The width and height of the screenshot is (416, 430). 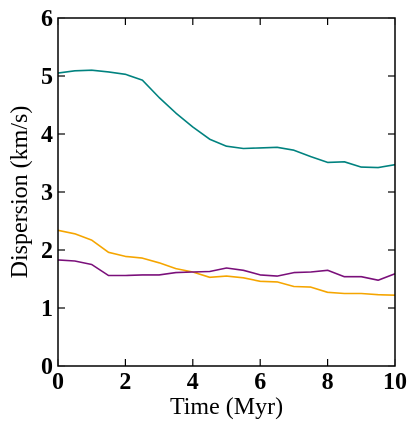 I want to click on y-tick-label: 4, so click(x=47, y=135).